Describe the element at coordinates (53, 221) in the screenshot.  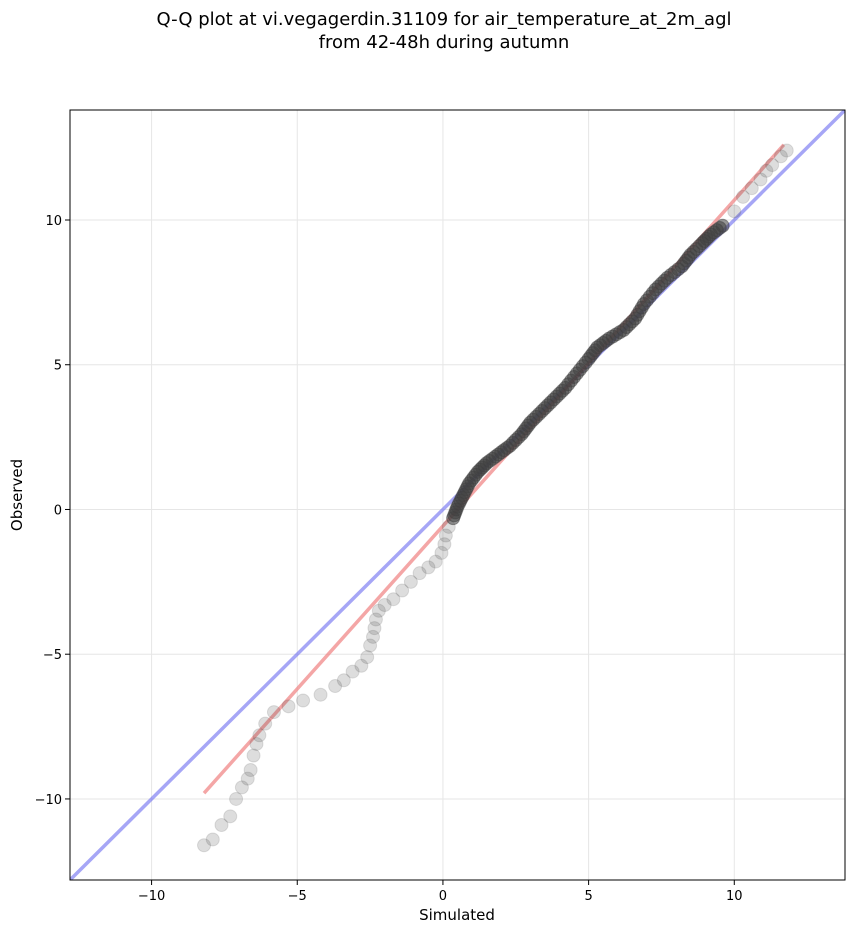
I see `y-tick-label: 10` at that location.